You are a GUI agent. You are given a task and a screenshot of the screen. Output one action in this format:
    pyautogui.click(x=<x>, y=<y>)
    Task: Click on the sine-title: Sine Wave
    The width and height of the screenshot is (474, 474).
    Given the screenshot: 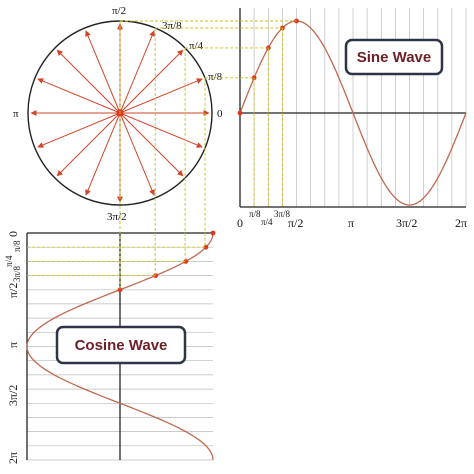 What is the action you would take?
    pyautogui.click(x=394, y=57)
    